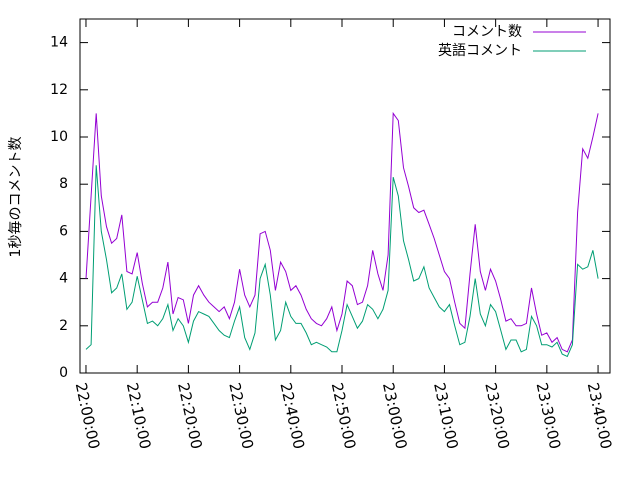 The image size is (640, 480). What do you see at coordinates (600, 416) in the screenshot?
I see `x-tick-label: 23:40:00` at bounding box center [600, 416].